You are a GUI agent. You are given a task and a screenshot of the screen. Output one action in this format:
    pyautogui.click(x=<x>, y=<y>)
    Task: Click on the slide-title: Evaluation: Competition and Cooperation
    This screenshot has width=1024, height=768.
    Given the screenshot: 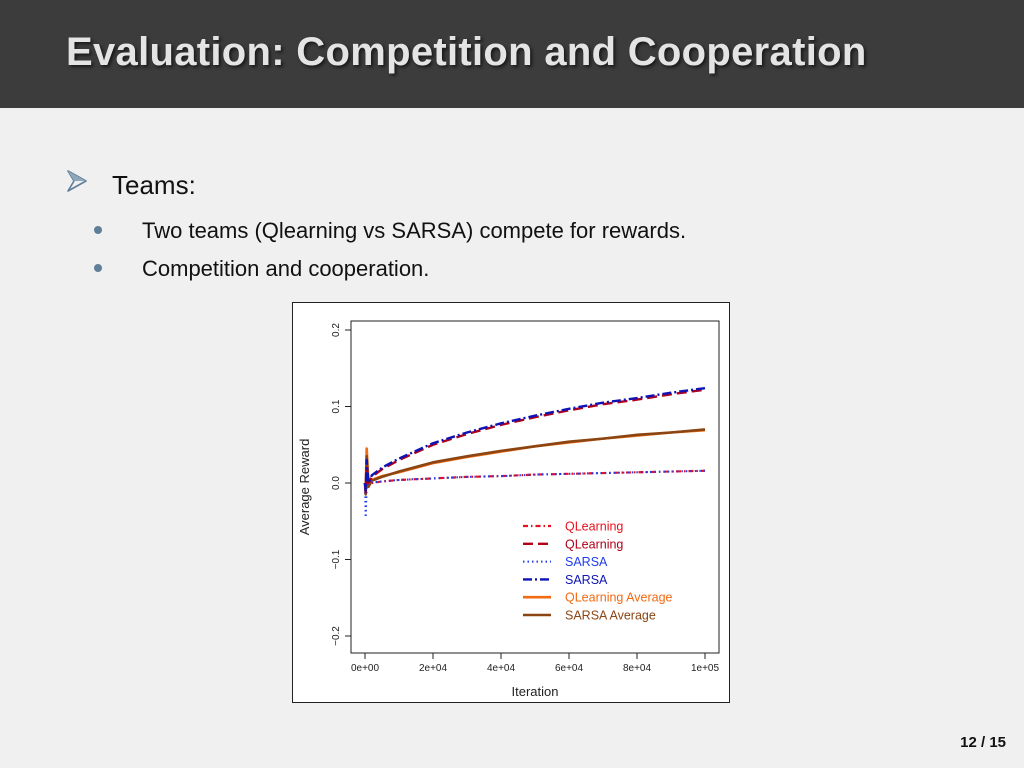 What is the action you would take?
    pyautogui.click(x=466, y=52)
    